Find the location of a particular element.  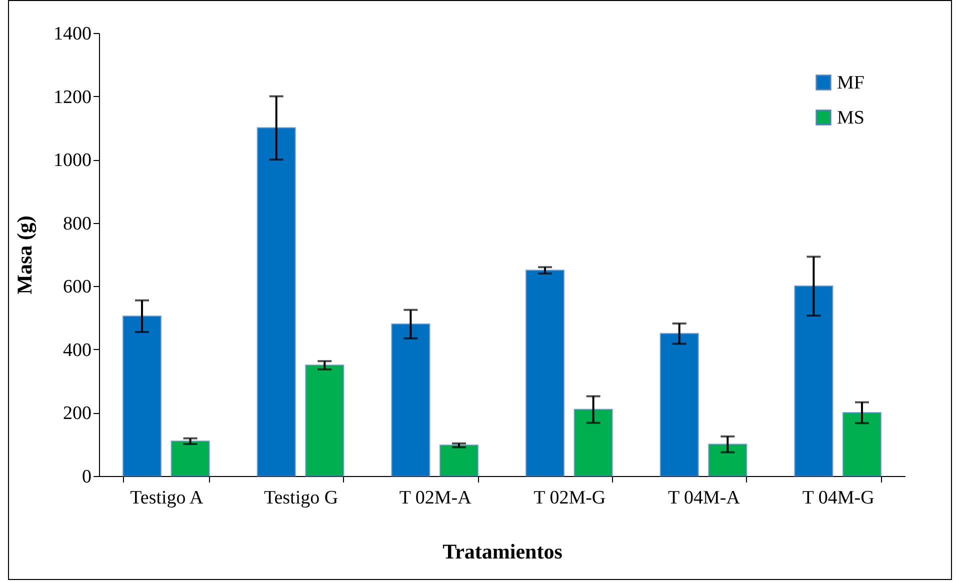

y-tick-label: 800 is located at coordinates (77, 223).